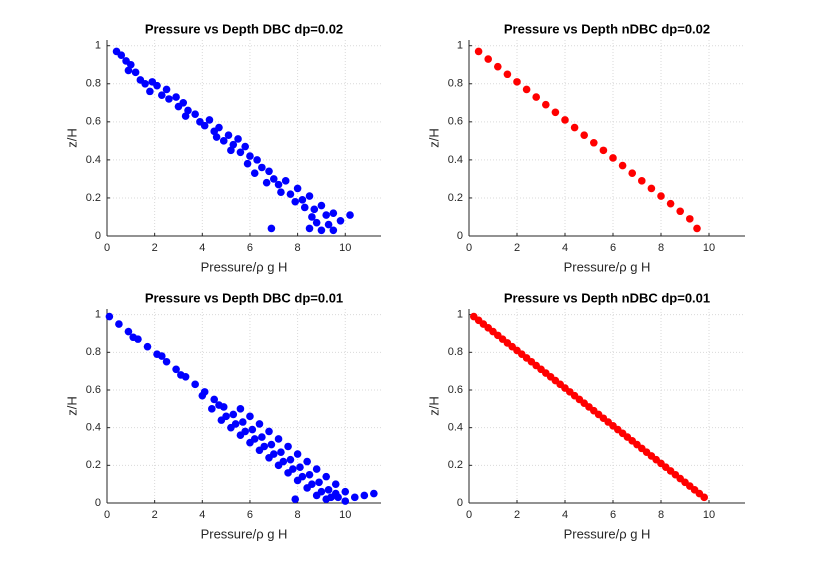  What do you see at coordinates (202, 515) in the screenshot?
I see `x-tick-label: 4` at bounding box center [202, 515].